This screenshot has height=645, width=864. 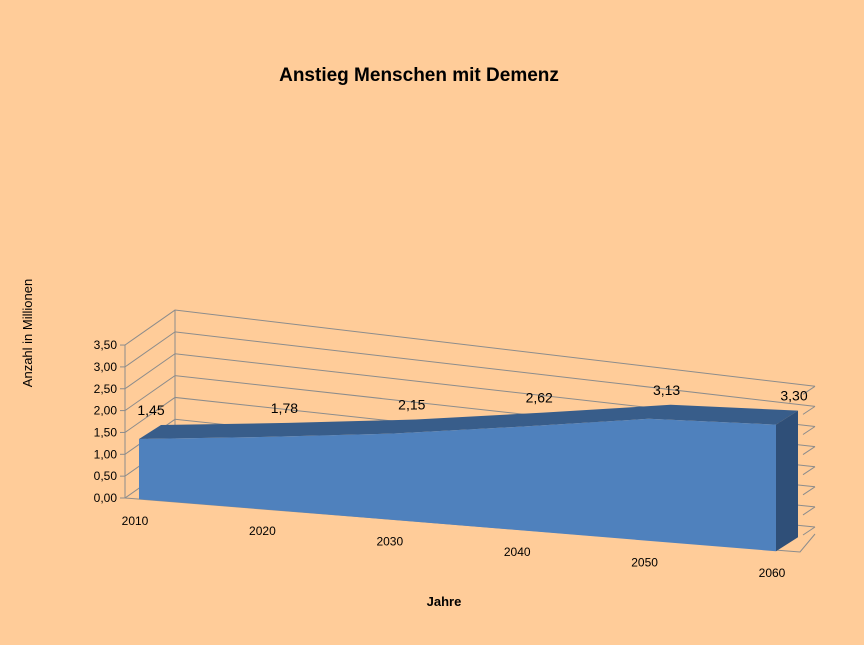 What do you see at coordinates (284, 408) in the screenshot?
I see `data-label: 1,78` at bounding box center [284, 408].